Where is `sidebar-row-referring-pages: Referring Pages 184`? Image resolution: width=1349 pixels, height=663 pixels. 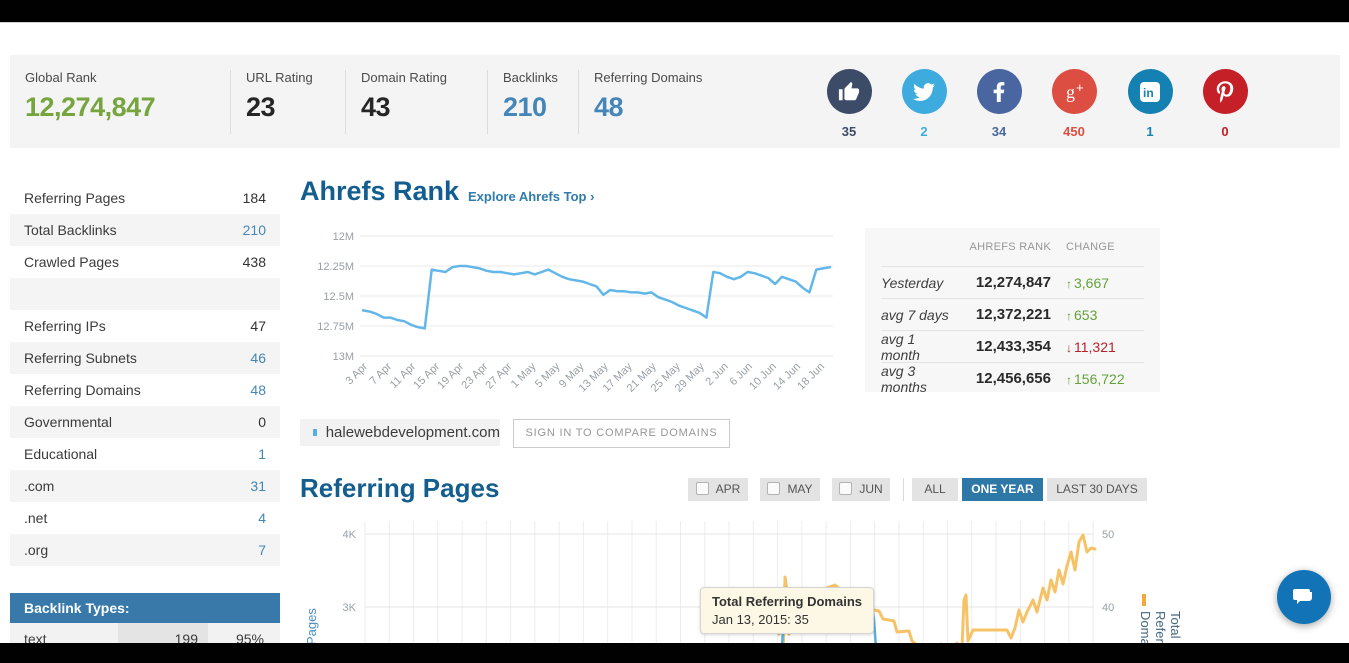
sidebar-row-referring-pages: Referring Pages 184 is located at coordinates (145, 198).